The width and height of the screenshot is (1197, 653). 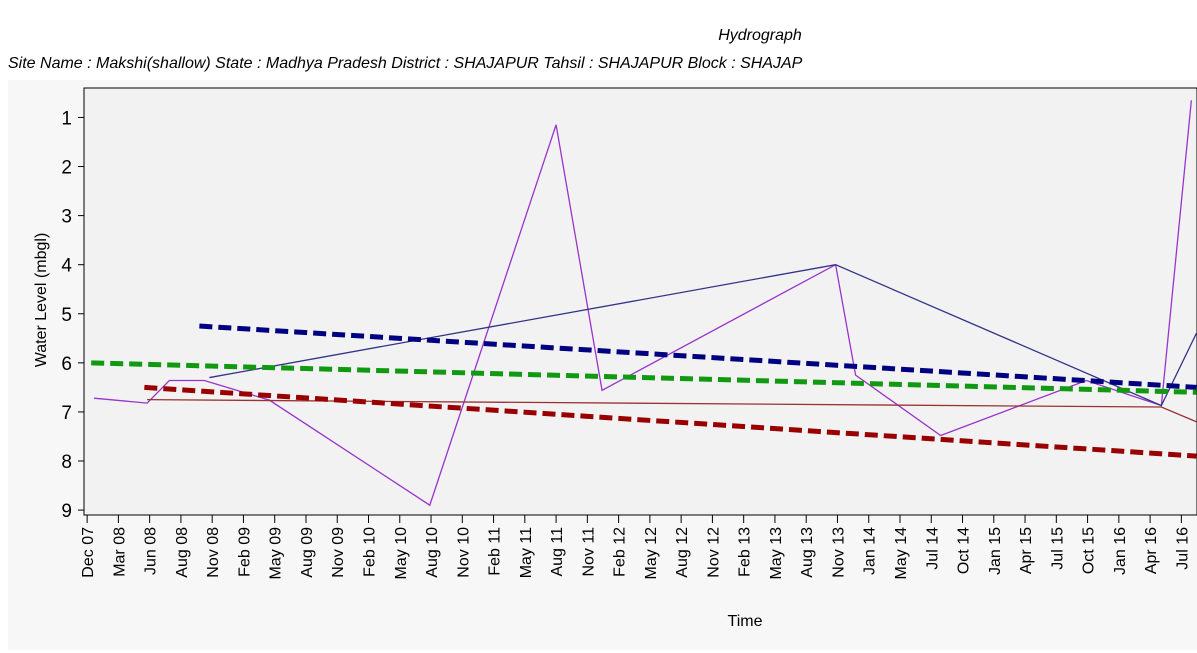 What do you see at coordinates (557, 552) in the screenshot?
I see `x-tick-label: Aug 11` at bounding box center [557, 552].